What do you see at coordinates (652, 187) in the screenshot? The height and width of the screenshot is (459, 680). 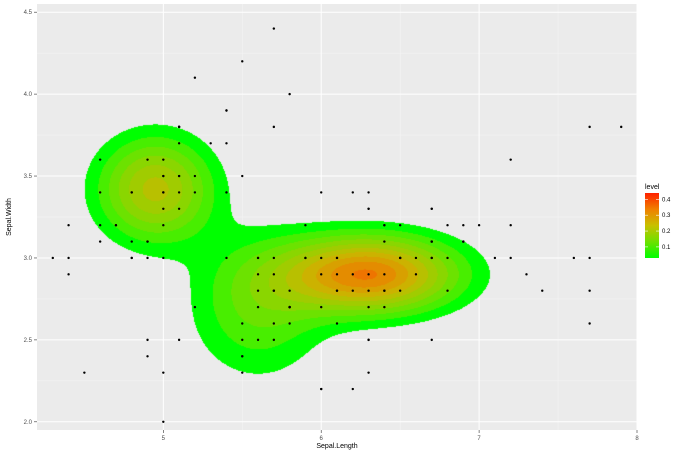 I see `legend-title: level` at bounding box center [652, 187].